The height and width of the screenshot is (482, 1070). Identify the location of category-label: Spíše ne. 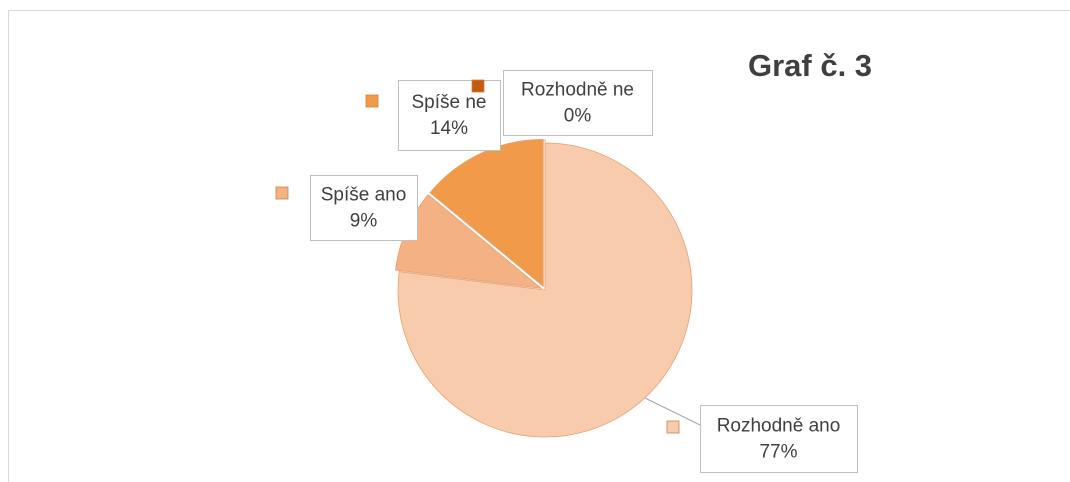
(449, 102).